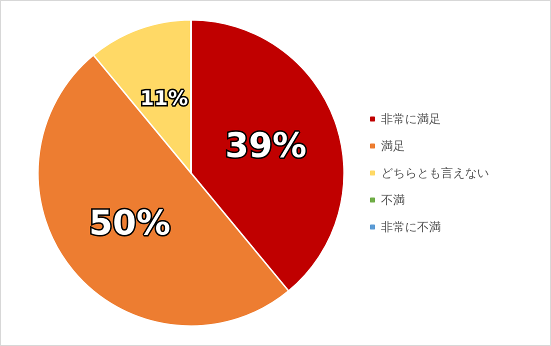 The width and height of the screenshot is (551, 346). Describe the element at coordinates (411, 227) in the screenshot. I see `legend-label: 非常に不満` at that location.